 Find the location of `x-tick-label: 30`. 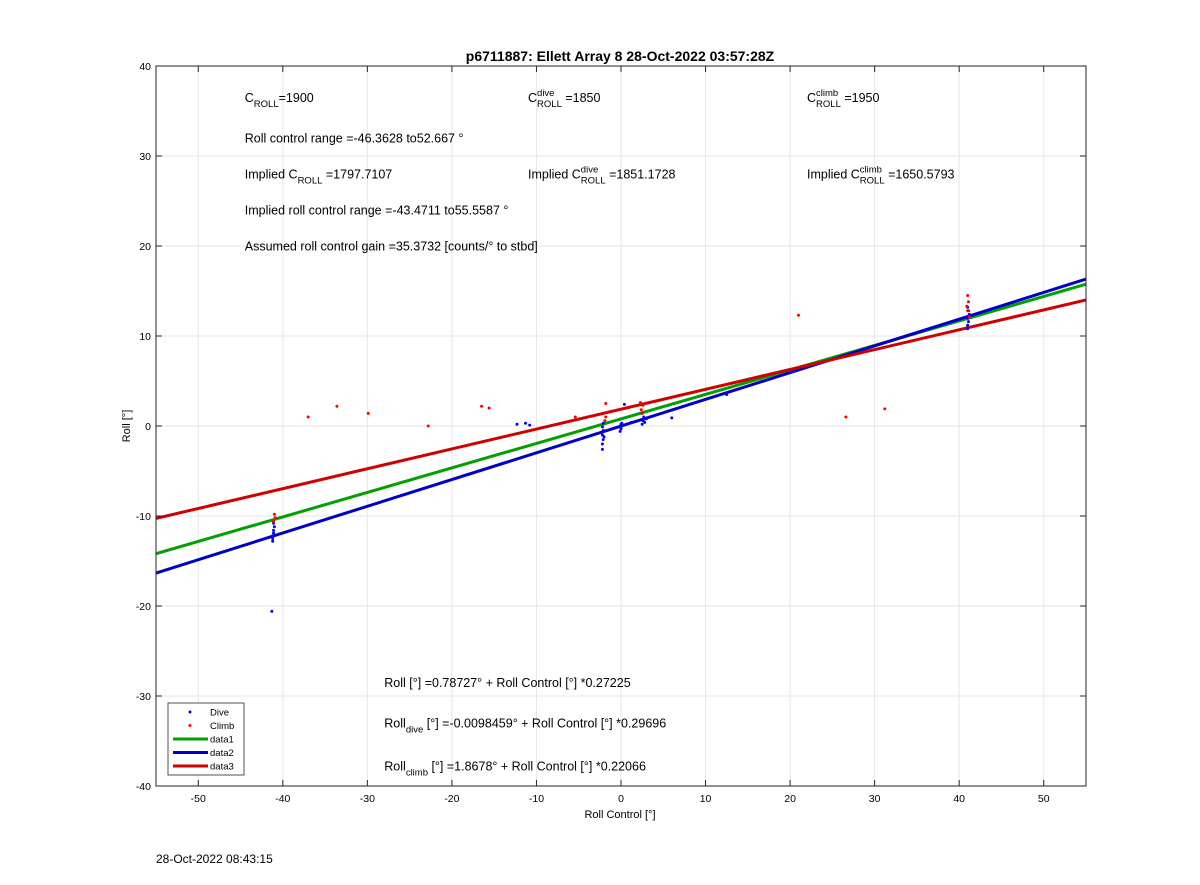

x-tick-label: 30 is located at coordinates (875, 799).